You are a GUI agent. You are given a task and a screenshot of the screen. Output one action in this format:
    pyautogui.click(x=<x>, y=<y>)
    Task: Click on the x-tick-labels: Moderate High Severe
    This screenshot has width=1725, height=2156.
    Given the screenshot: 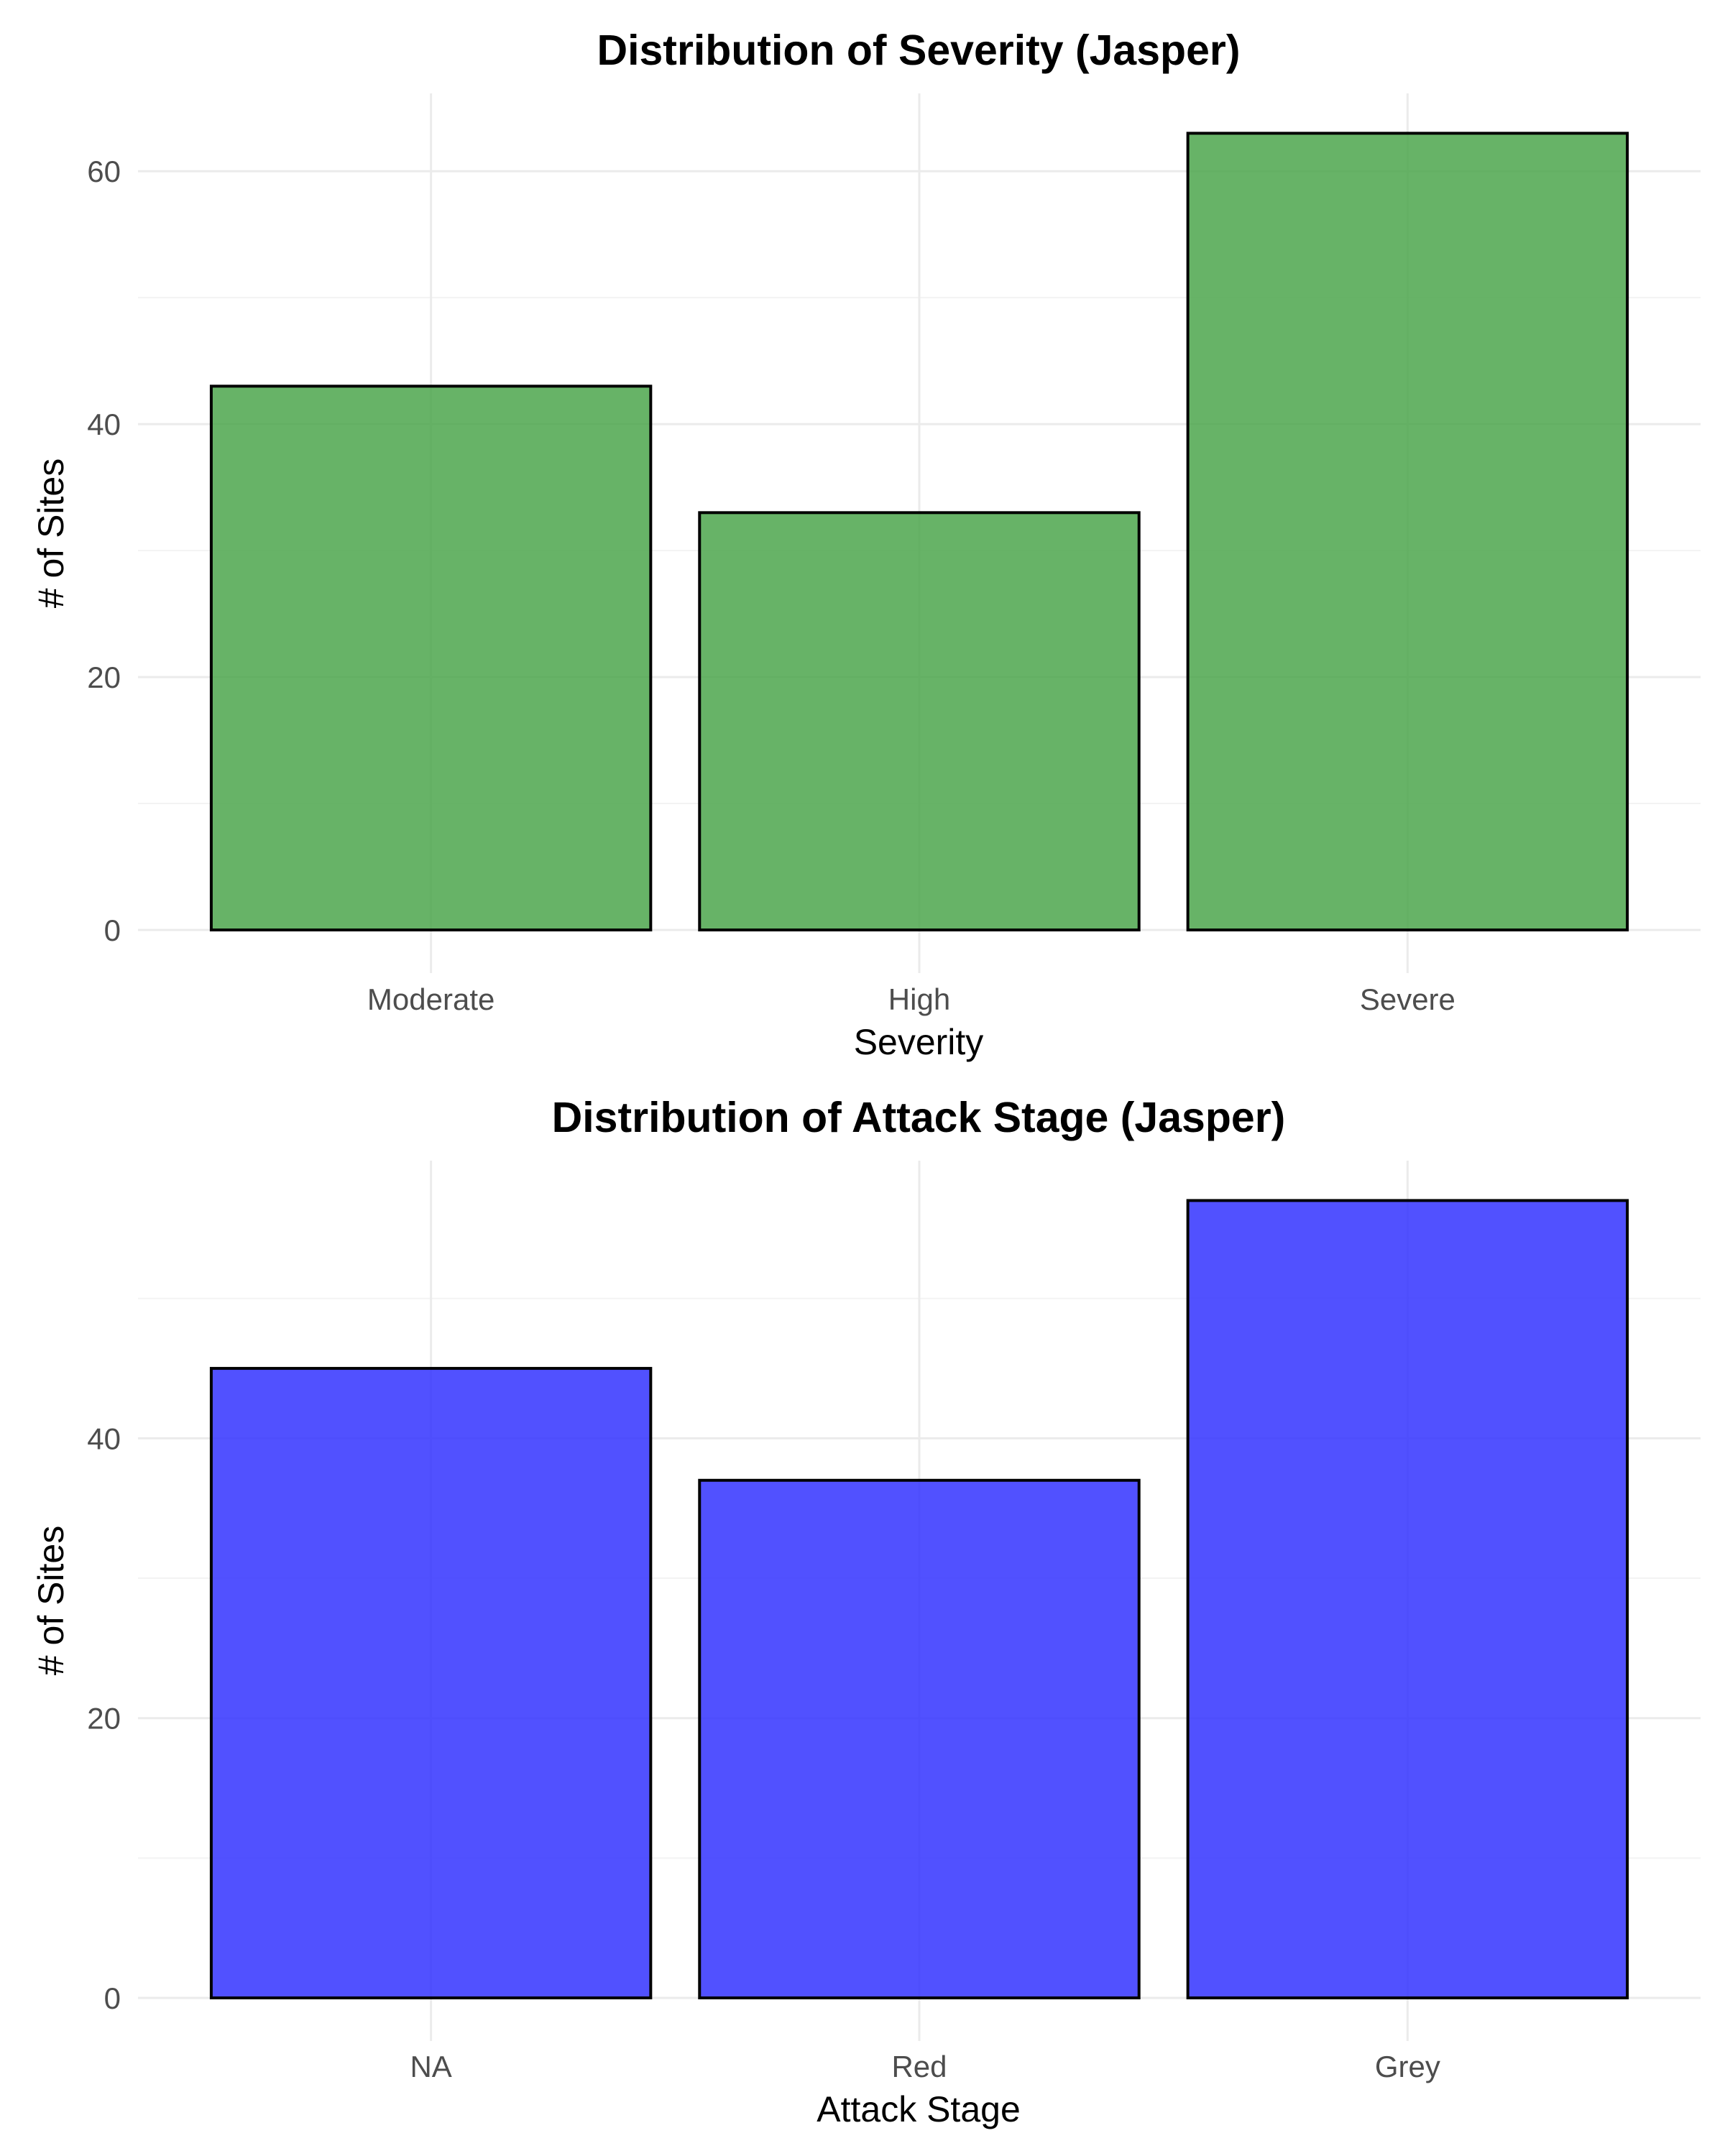 What is the action you would take?
    pyautogui.click(x=911, y=999)
    